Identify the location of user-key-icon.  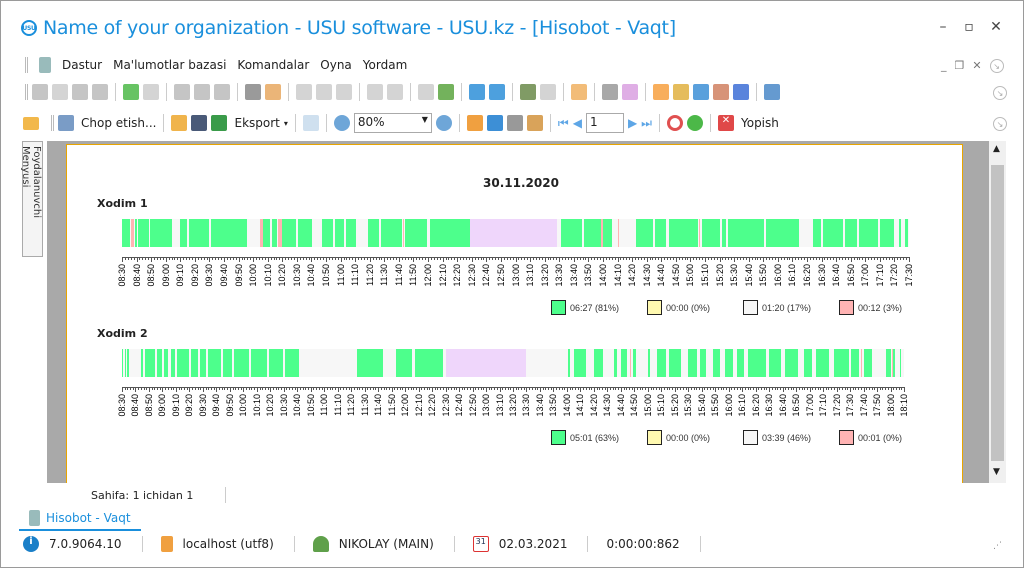
(701, 92).